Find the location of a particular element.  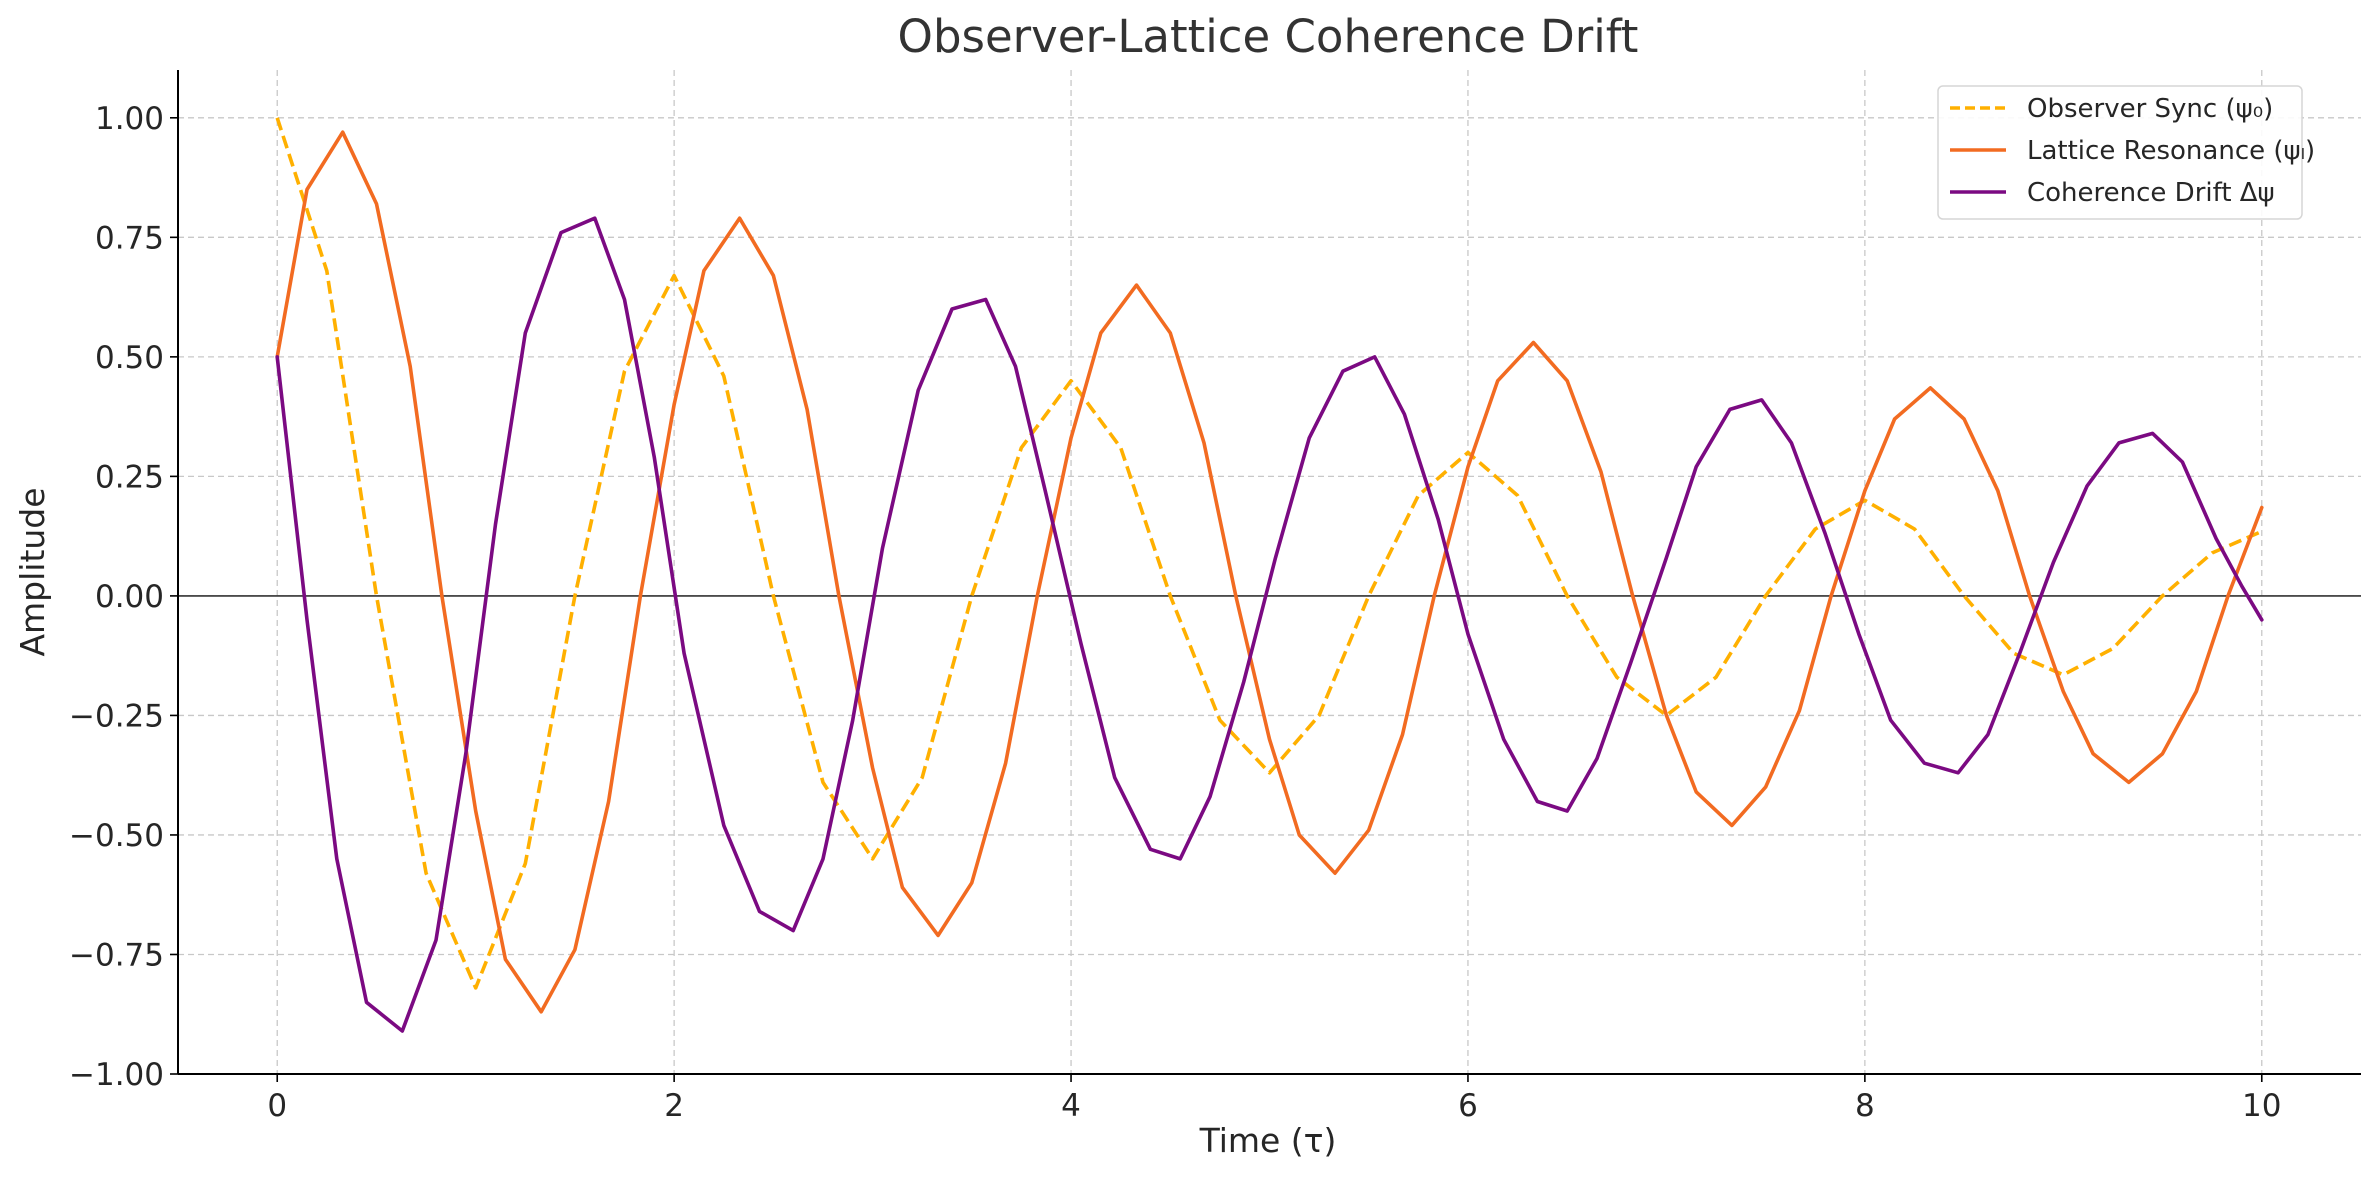

y-tick-label-4: 0.00 is located at coordinates (129, 597).